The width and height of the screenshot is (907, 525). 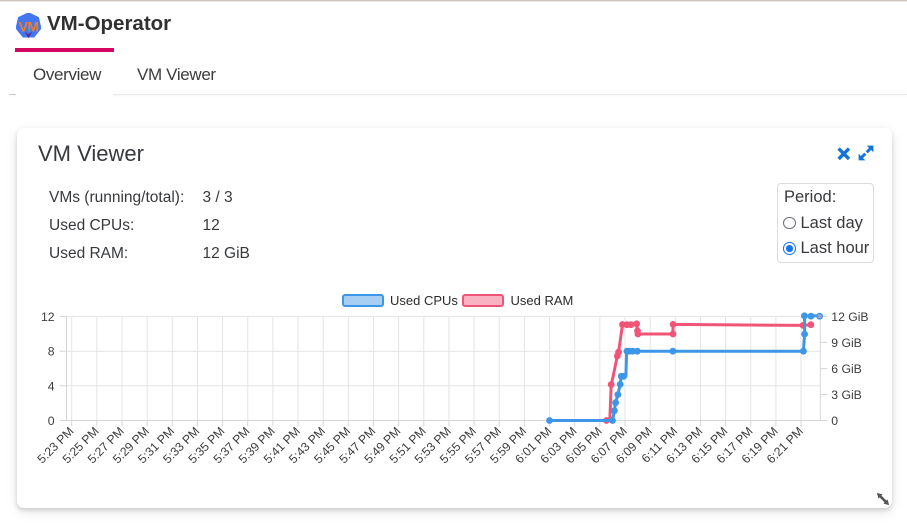 I want to click on svg-text: VM, so click(x=29, y=26).